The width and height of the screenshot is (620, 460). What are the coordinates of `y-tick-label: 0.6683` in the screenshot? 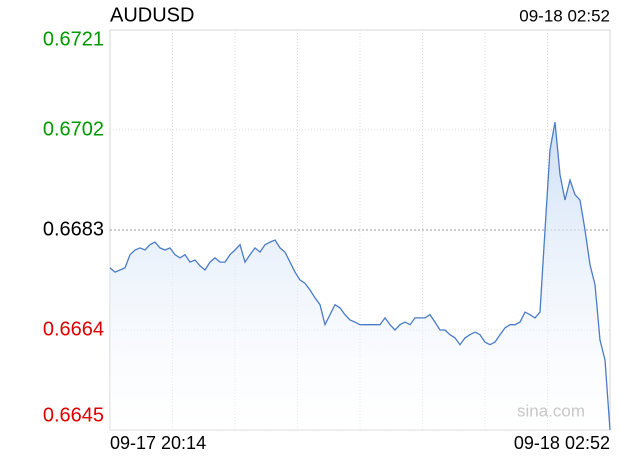 It's located at (73, 229).